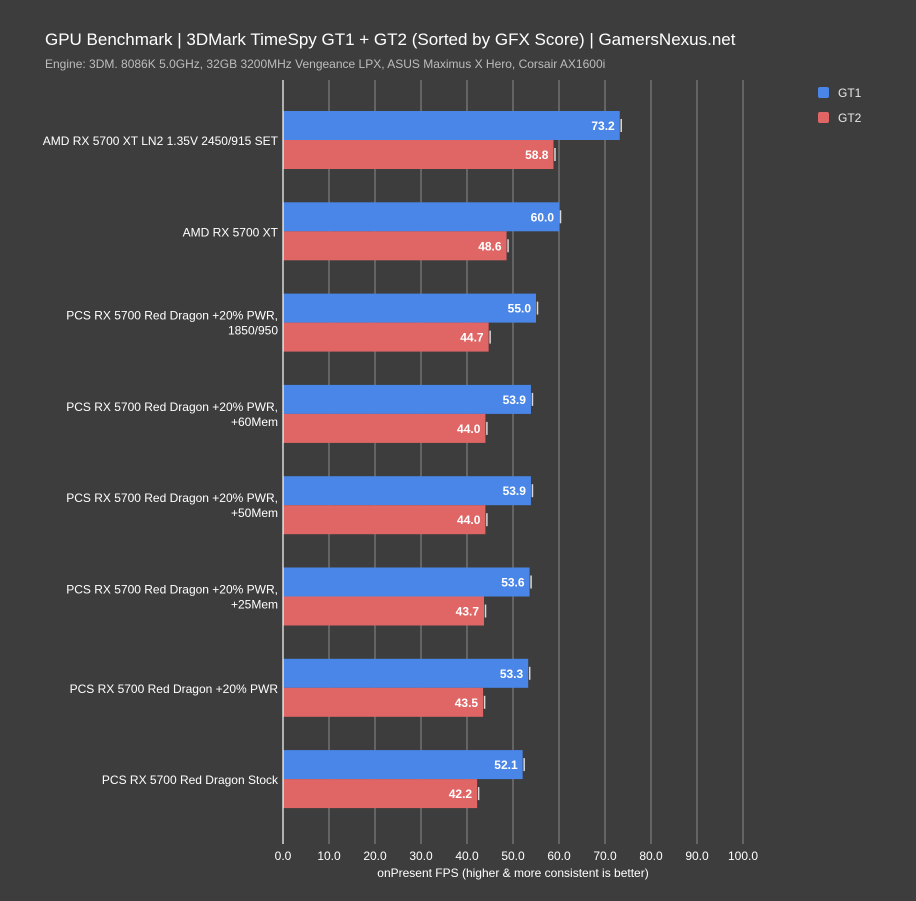 The image size is (916, 901). I want to click on category-label: AMD RX 5700 XT LN2 1.35V 2450/915 SET, so click(161, 141).